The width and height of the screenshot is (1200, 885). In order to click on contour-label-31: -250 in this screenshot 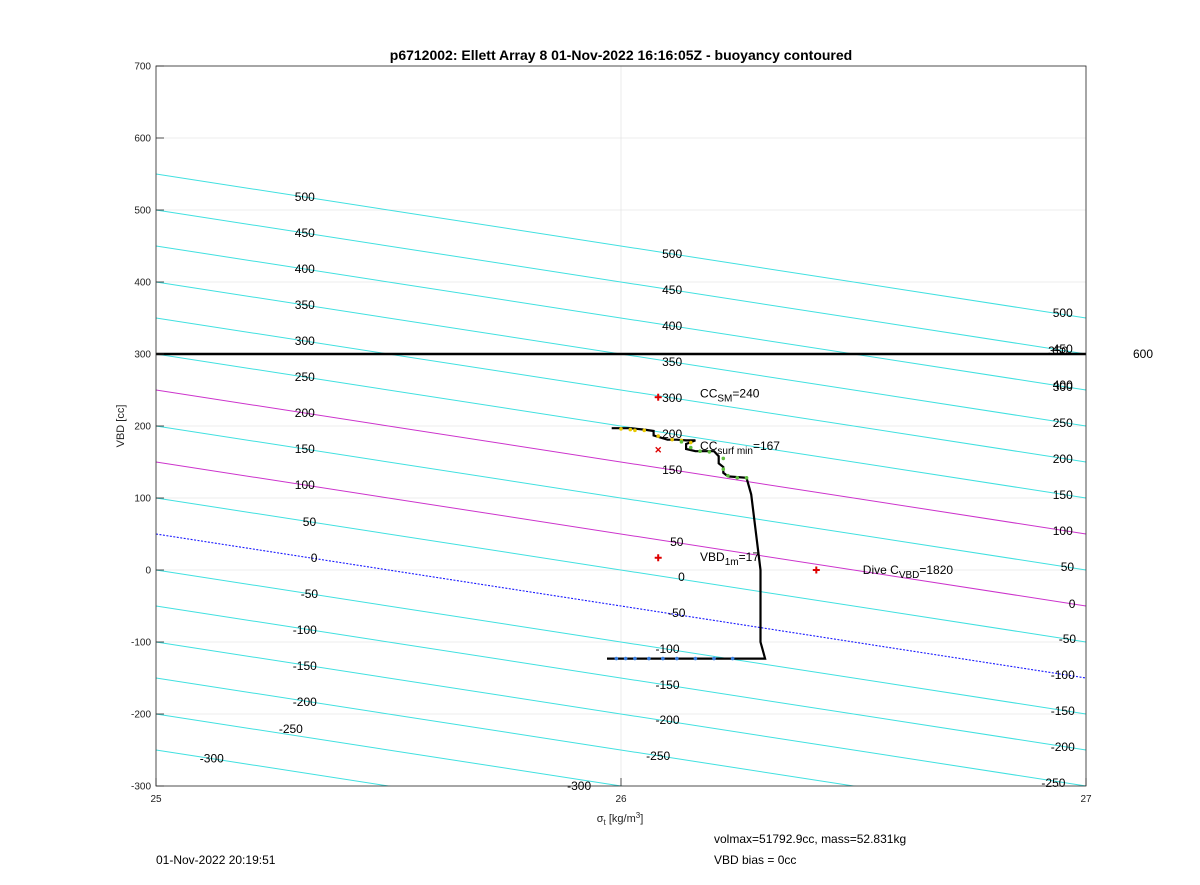, I will do `click(658, 756)`.